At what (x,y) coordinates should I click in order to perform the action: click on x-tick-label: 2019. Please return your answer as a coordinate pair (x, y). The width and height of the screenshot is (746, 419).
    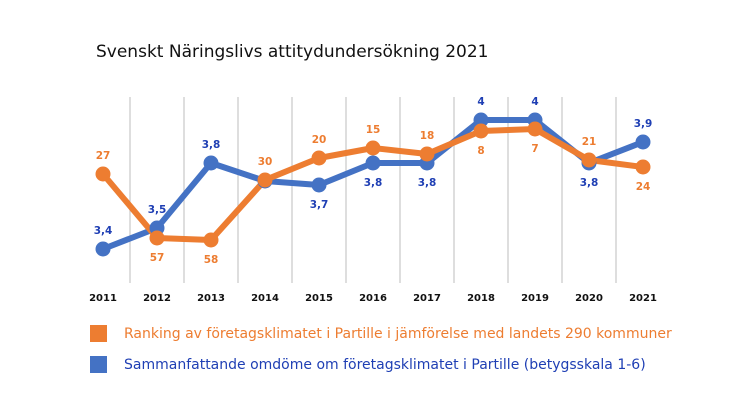
    Looking at the image, I should click on (535, 298).